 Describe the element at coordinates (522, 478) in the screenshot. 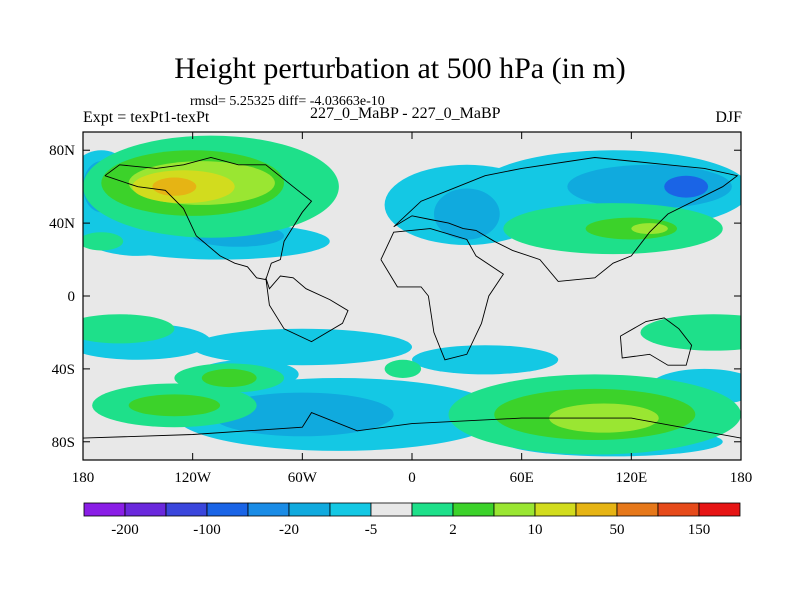

I see `x-tick-label-4: 60E` at that location.